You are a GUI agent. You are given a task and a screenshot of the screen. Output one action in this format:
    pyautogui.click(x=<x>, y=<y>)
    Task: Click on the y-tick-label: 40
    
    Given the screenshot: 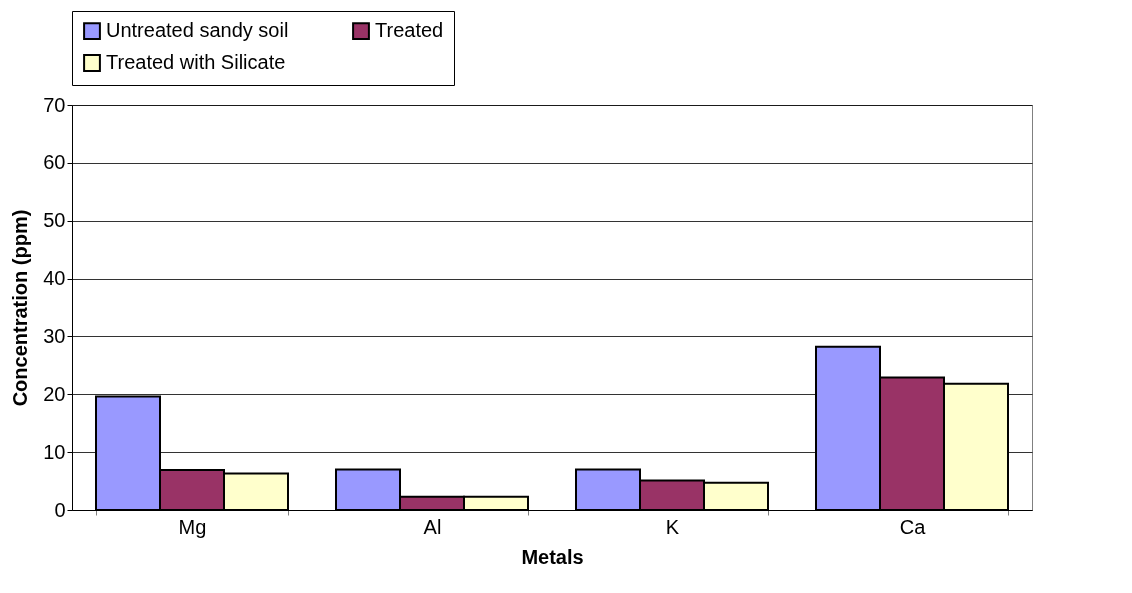 What is the action you would take?
    pyautogui.click(x=54, y=278)
    